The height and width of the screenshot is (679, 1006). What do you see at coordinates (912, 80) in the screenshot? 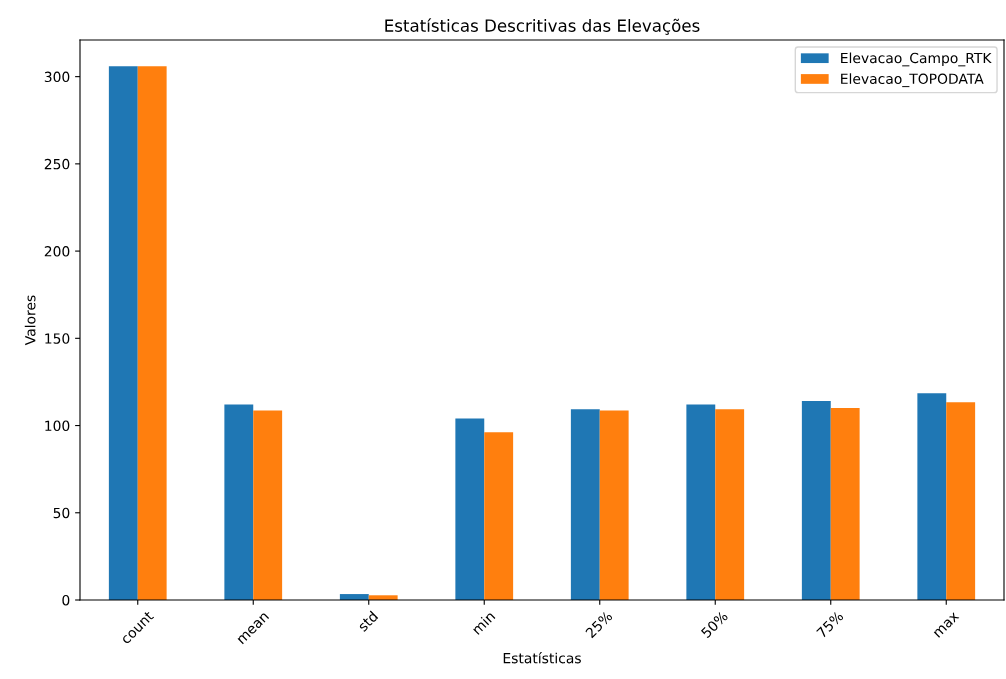
I see `legend-label: Elevacao_TOPODATA` at bounding box center [912, 80].